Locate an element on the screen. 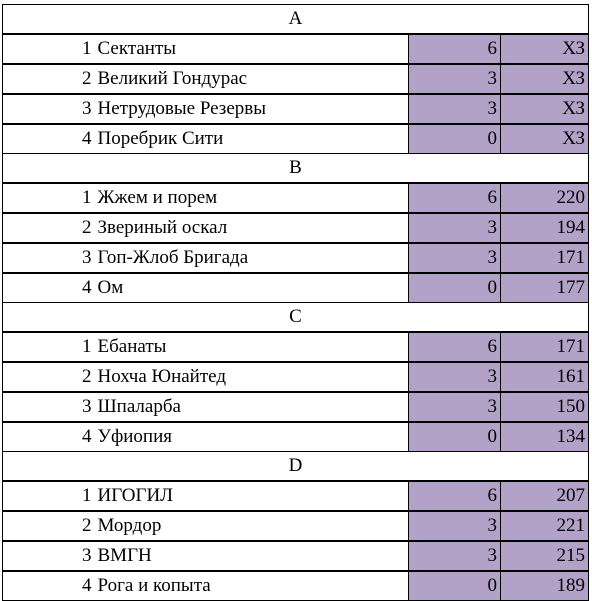  team-name-cell: Мордор is located at coordinates (251, 526).